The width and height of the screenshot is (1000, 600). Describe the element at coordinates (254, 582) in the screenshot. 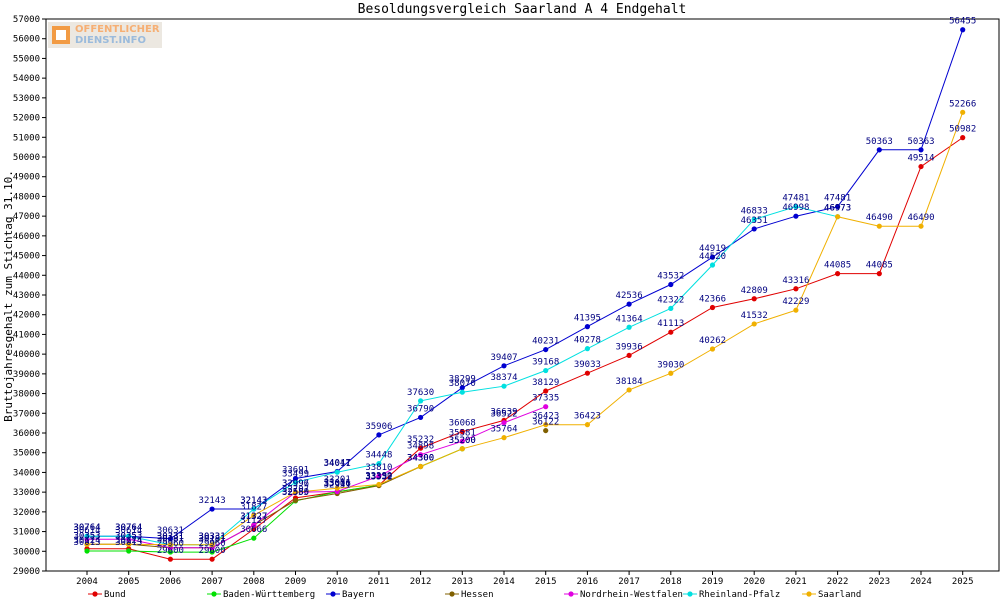

I see `x-tick-label: 2008` at that location.